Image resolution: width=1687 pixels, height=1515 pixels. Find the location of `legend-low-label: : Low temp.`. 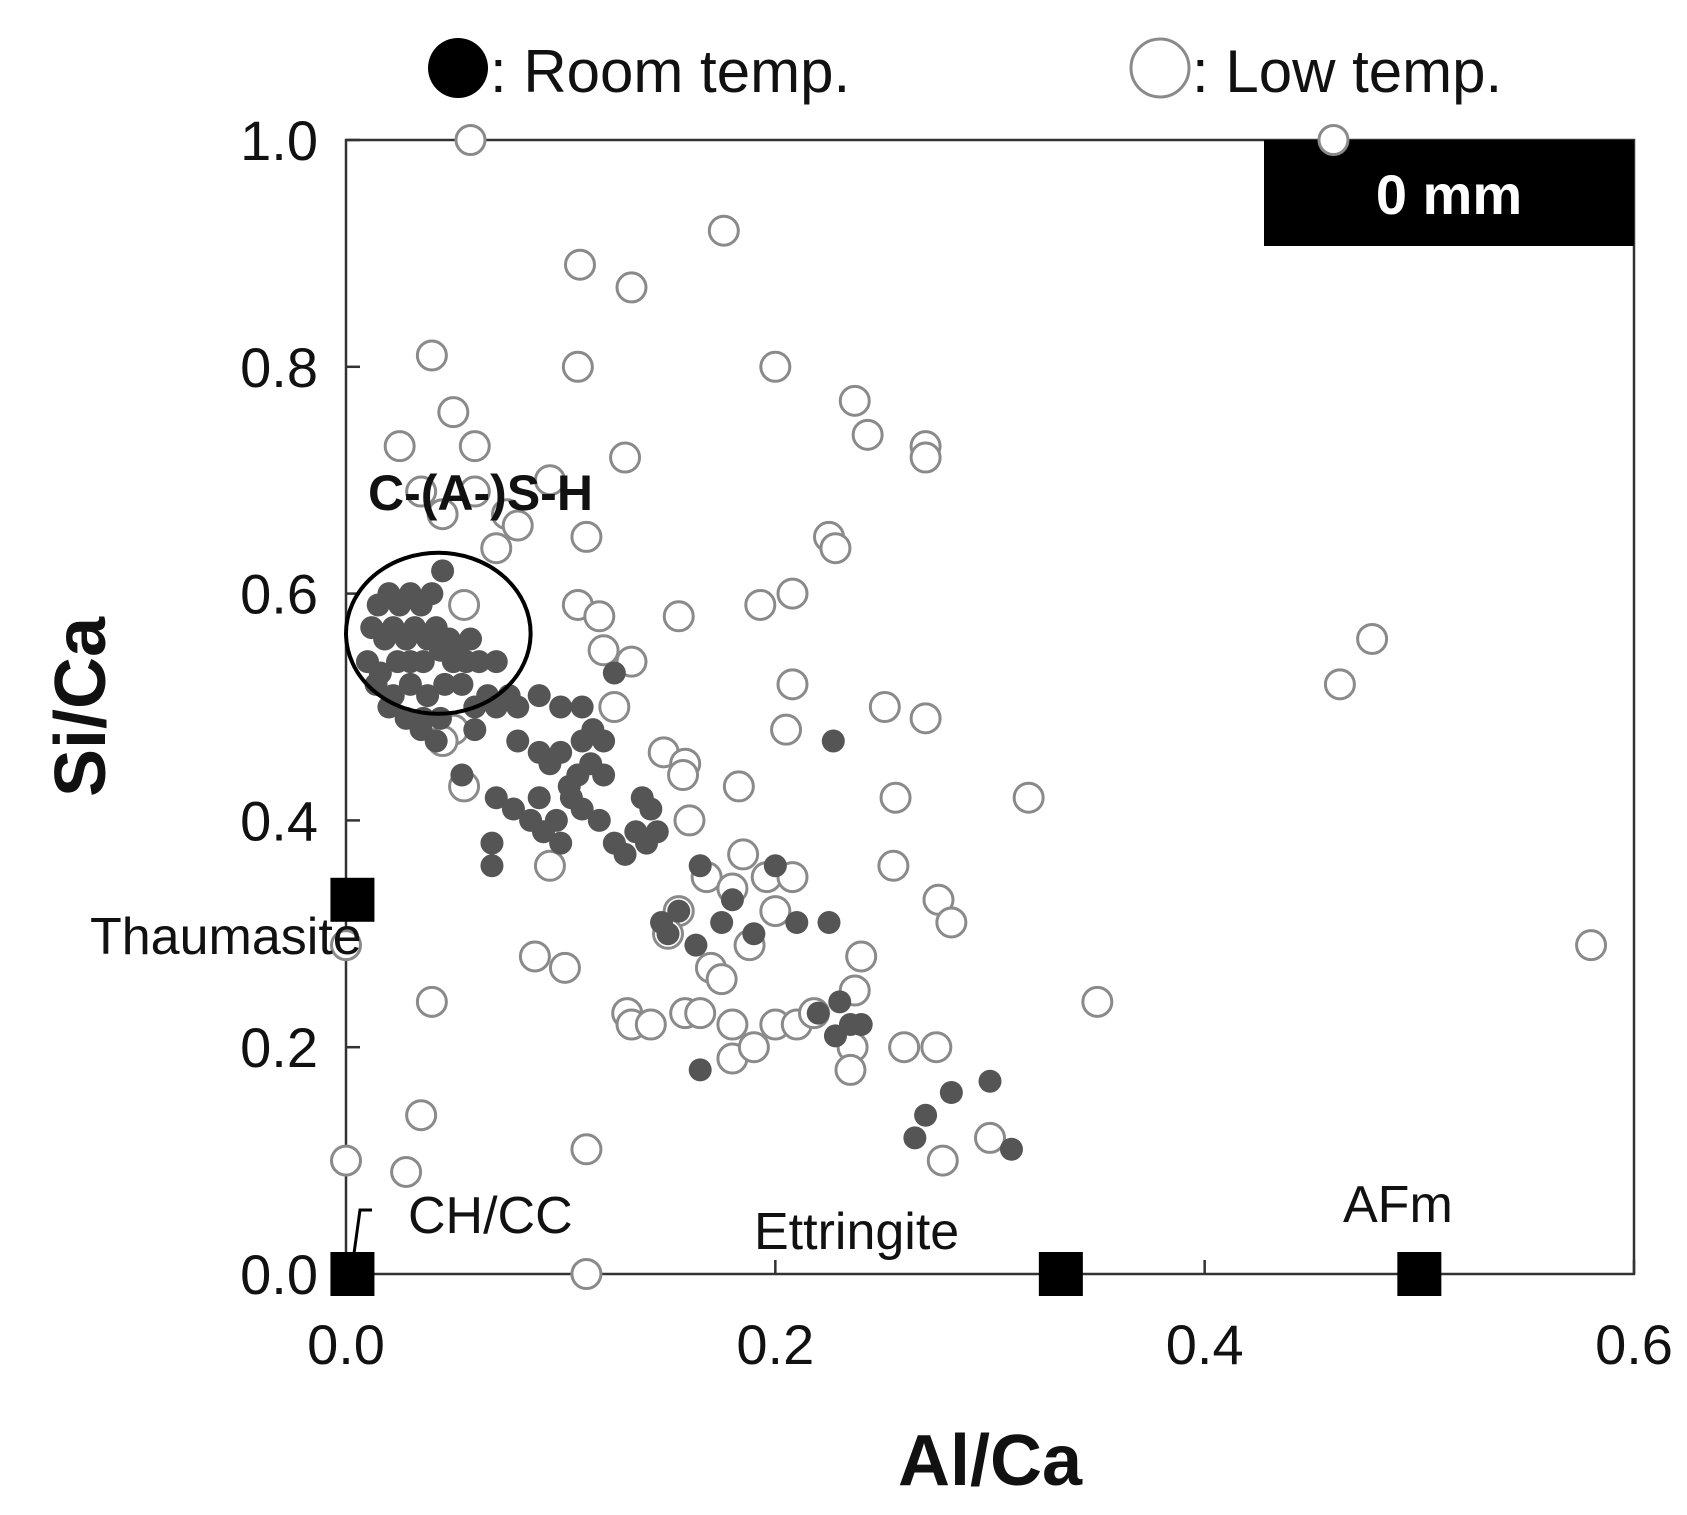

legend-low-label: : Low temp. is located at coordinates (1347, 71).